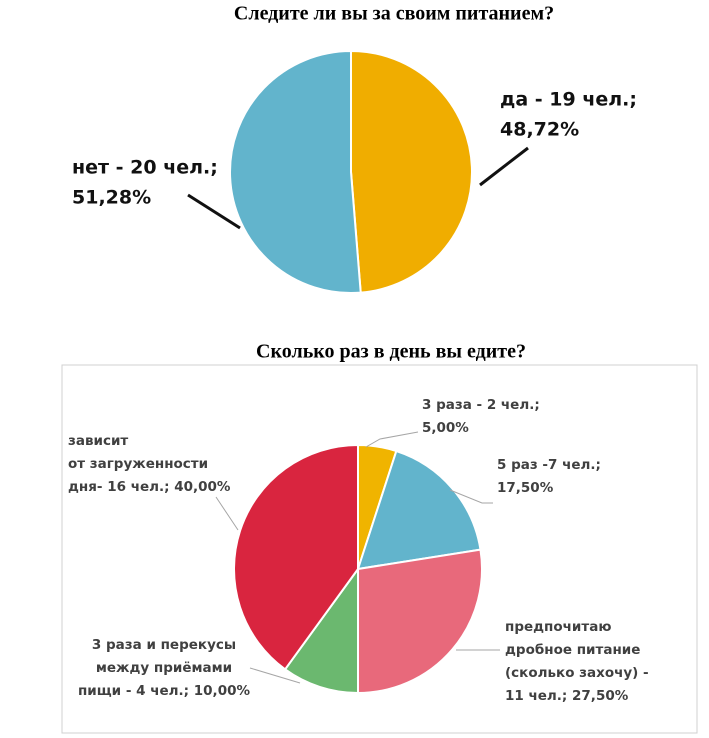  What do you see at coordinates (539, 130) in the screenshot?
I see `data-label: 48,72%` at bounding box center [539, 130].